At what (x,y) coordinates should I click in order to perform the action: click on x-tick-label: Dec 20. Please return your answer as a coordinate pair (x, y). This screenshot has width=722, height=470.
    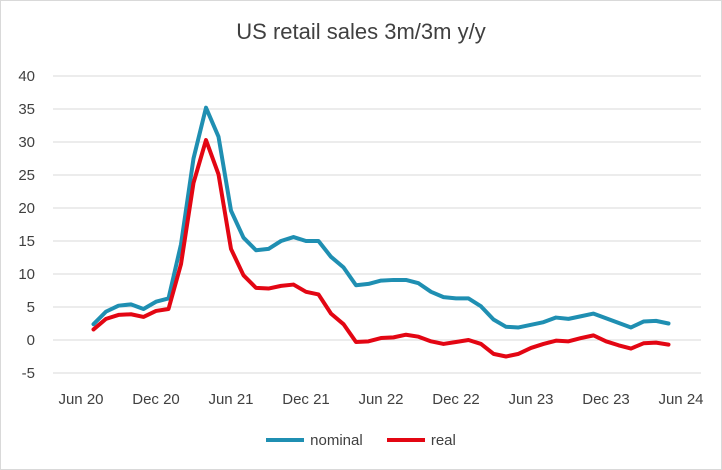
    Looking at the image, I should click on (156, 399).